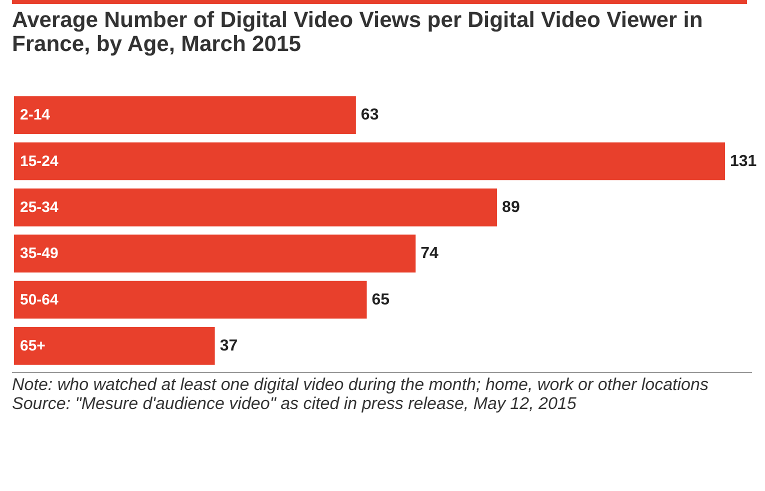  What do you see at coordinates (40, 299) in the screenshot?
I see `y-tick-label: 50-64` at bounding box center [40, 299].